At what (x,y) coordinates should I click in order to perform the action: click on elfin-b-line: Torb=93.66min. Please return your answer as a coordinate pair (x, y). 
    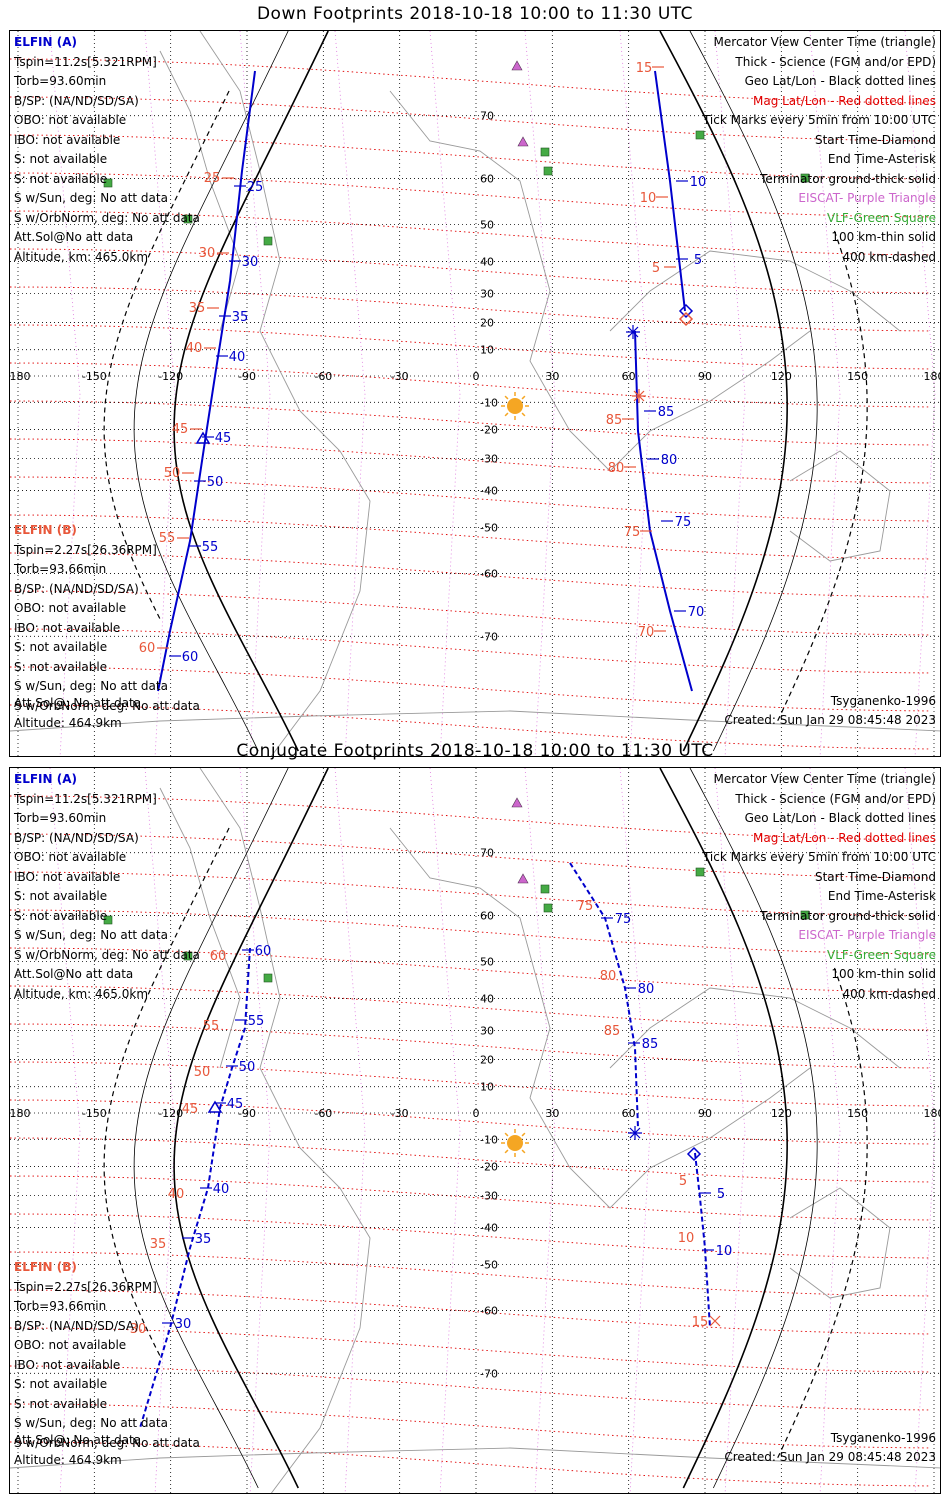
    Looking at the image, I should click on (60, 1306).